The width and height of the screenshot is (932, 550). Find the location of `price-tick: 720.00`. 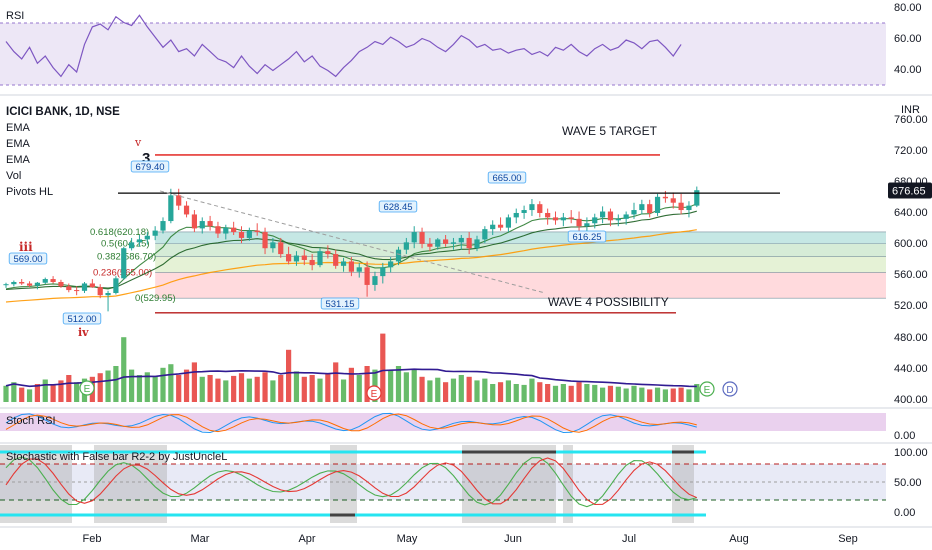

price-tick: 720.00 is located at coordinates (911, 151).